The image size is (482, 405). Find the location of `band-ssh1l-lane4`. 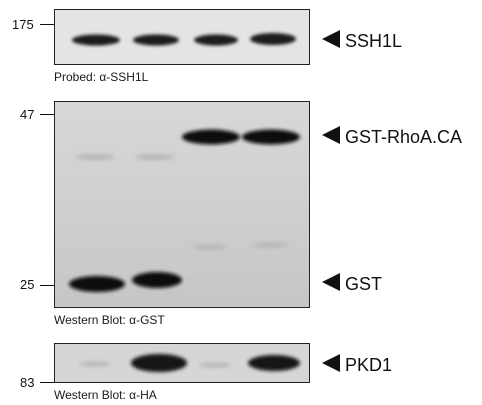

band-ssh1l-lane4 is located at coordinates (273, 39).